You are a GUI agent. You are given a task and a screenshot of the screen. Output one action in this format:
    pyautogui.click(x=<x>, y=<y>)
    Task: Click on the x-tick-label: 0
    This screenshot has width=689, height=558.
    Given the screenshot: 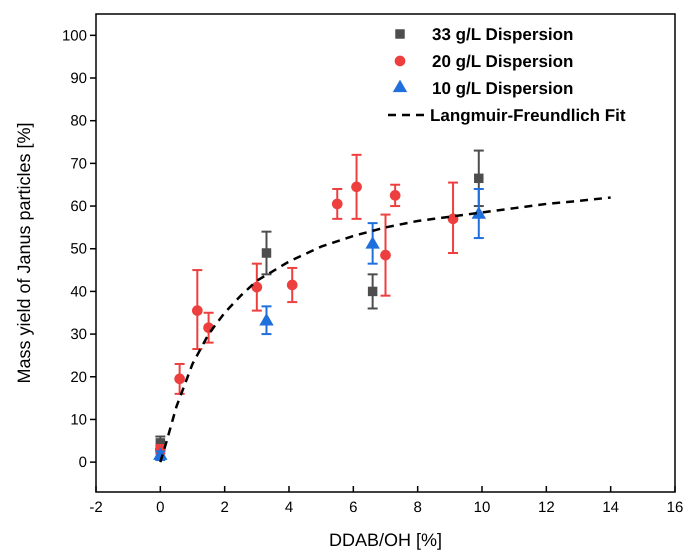 What is the action you would take?
    pyautogui.click(x=160, y=507)
    